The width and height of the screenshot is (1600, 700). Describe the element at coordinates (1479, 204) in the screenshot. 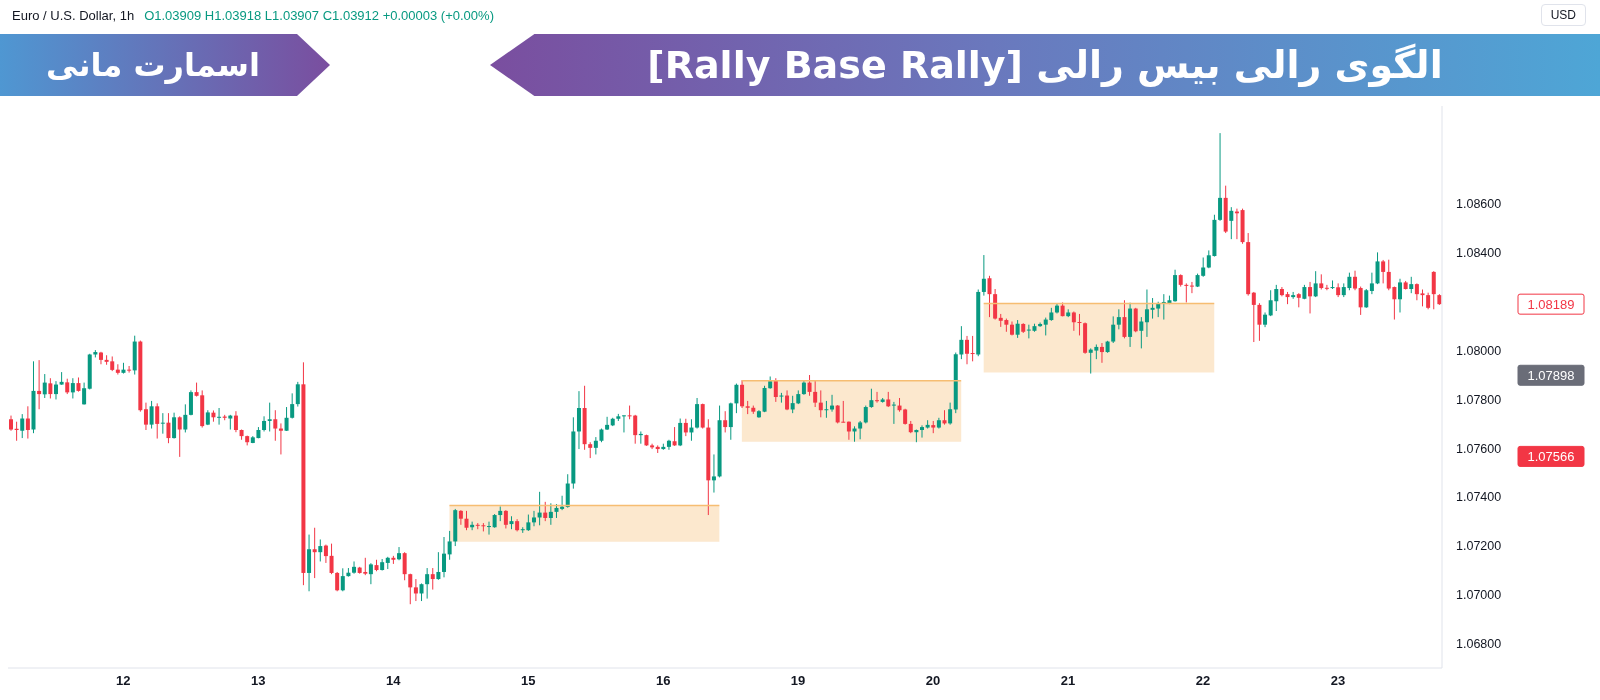

I see `y-tick-label: 1.08600` at that location.